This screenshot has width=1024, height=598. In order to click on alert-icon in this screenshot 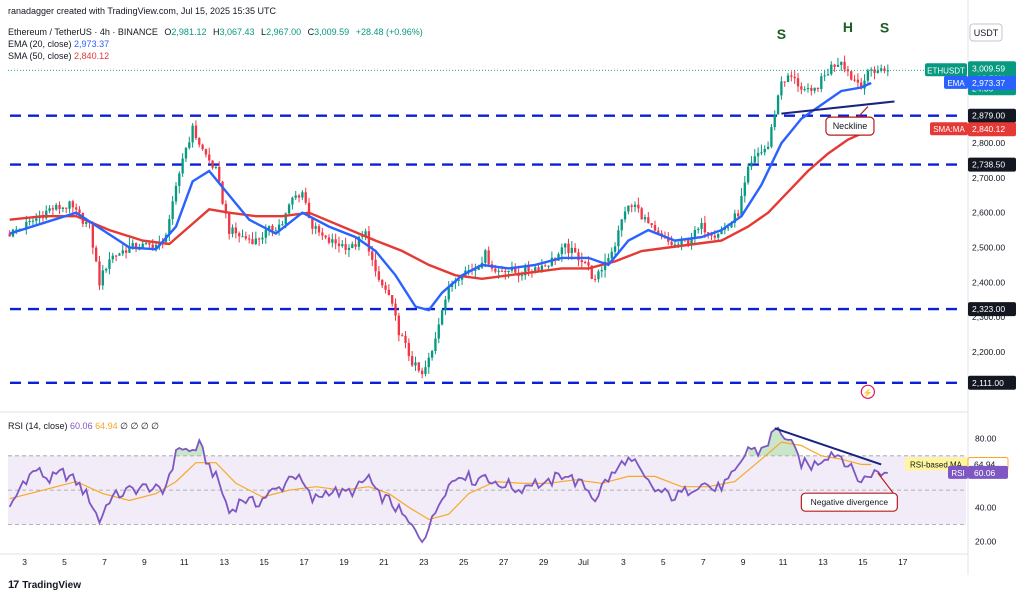, I will do `click(867, 391)`.